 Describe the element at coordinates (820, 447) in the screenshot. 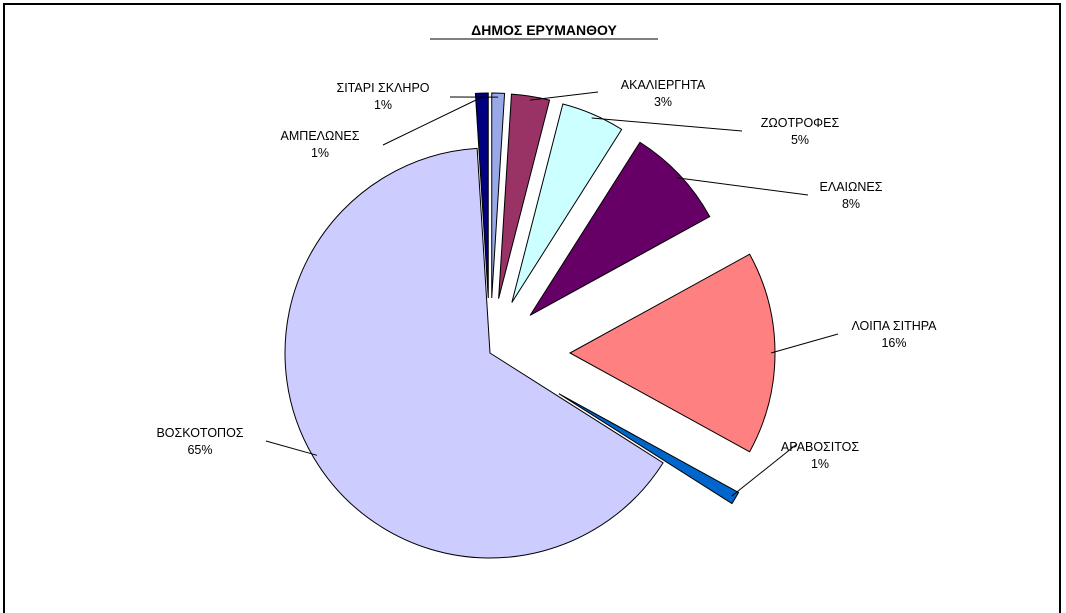

I see `slice-label-6: ΑΡΑΒΟΣΙΤΟΣ` at that location.